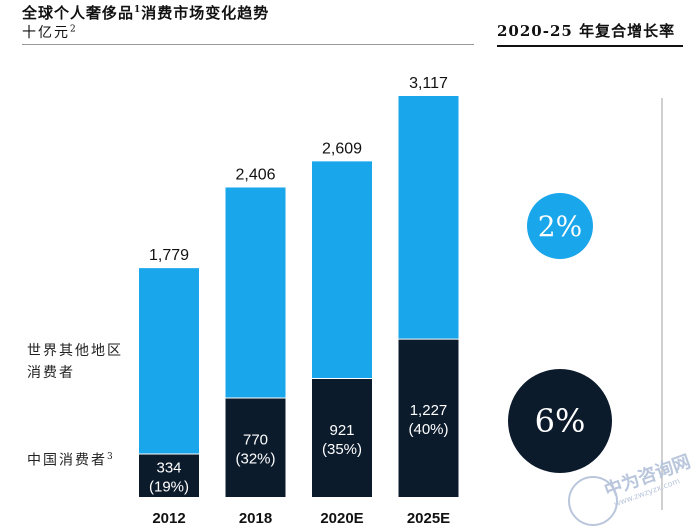  I want to click on total-label: 2,609, so click(342, 148).